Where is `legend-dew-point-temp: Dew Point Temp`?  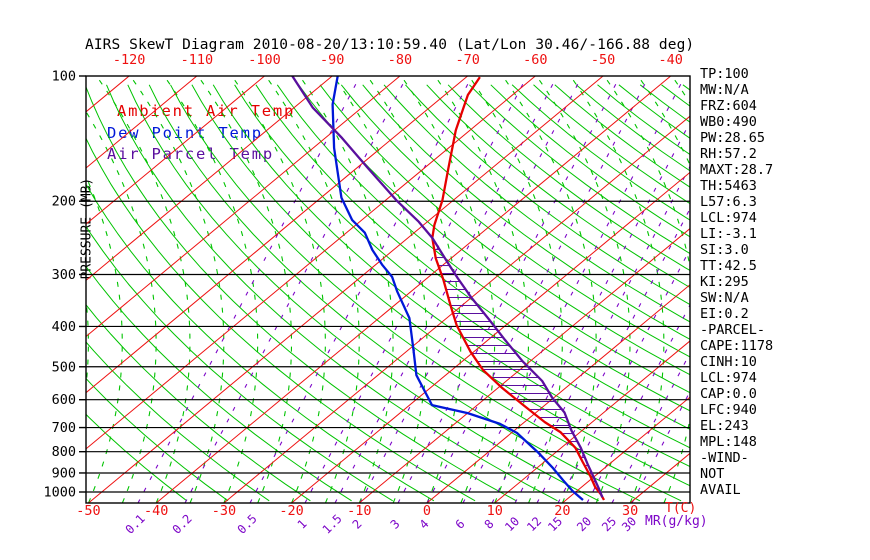
legend-dew-point-temp: Dew Point Temp is located at coordinates (185, 133).